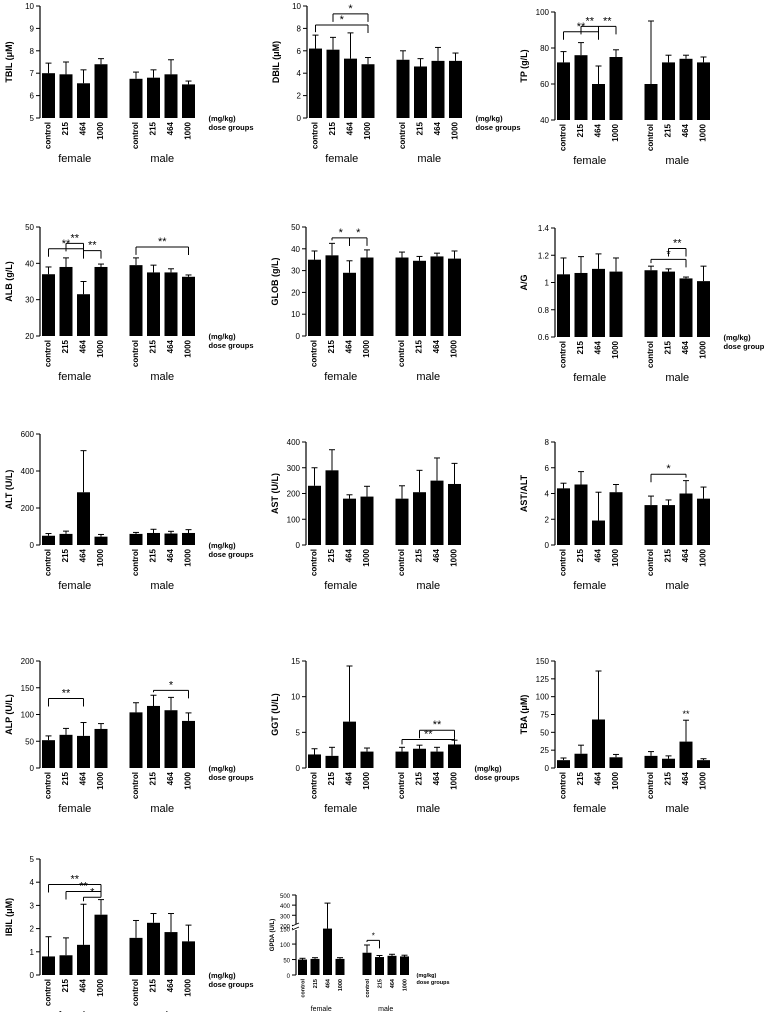 The height and width of the screenshot is (1012, 764). I want to click on y-tick-label: 1, so click(547, 283).